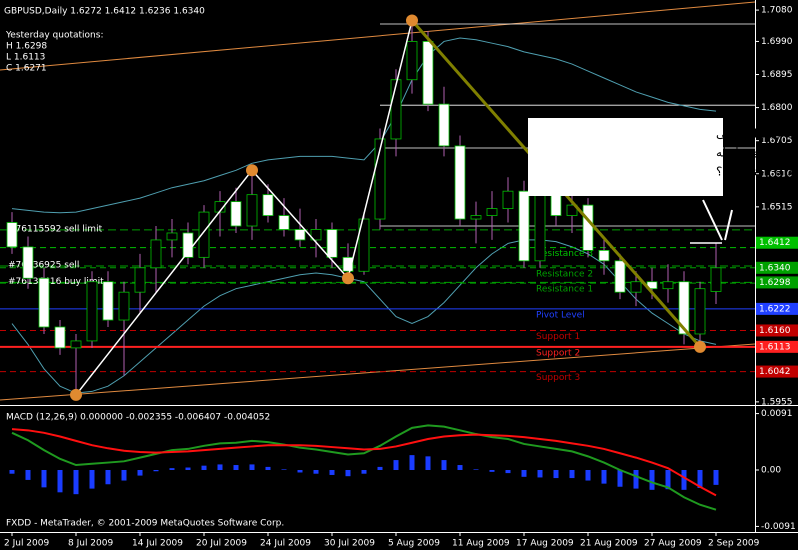  Describe the element at coordinates (285, 544) in the screenshot. I see `x-tick-label: 24 Jul 2009` at that location.